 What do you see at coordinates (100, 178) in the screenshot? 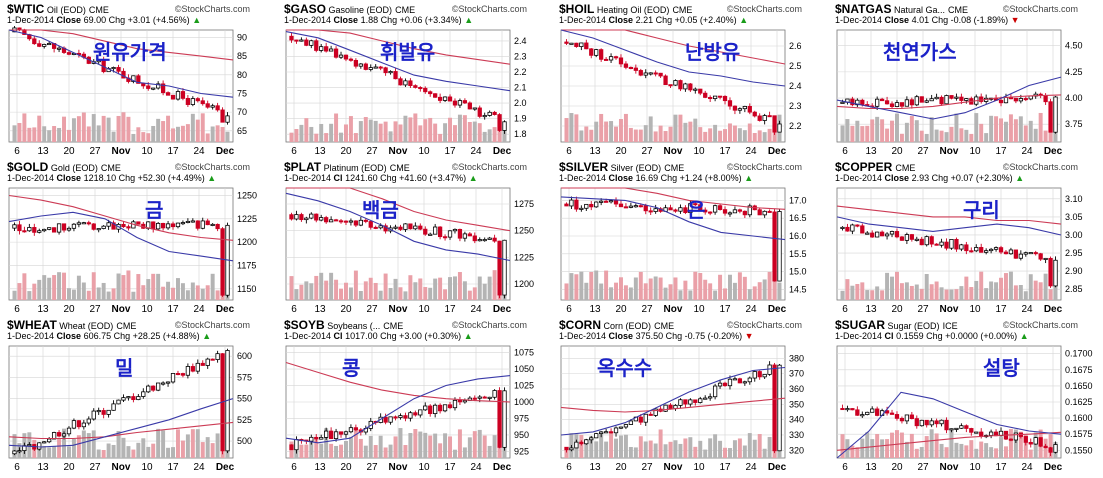
I see `close-value: 1218.10` at bounding box center [100, 178].